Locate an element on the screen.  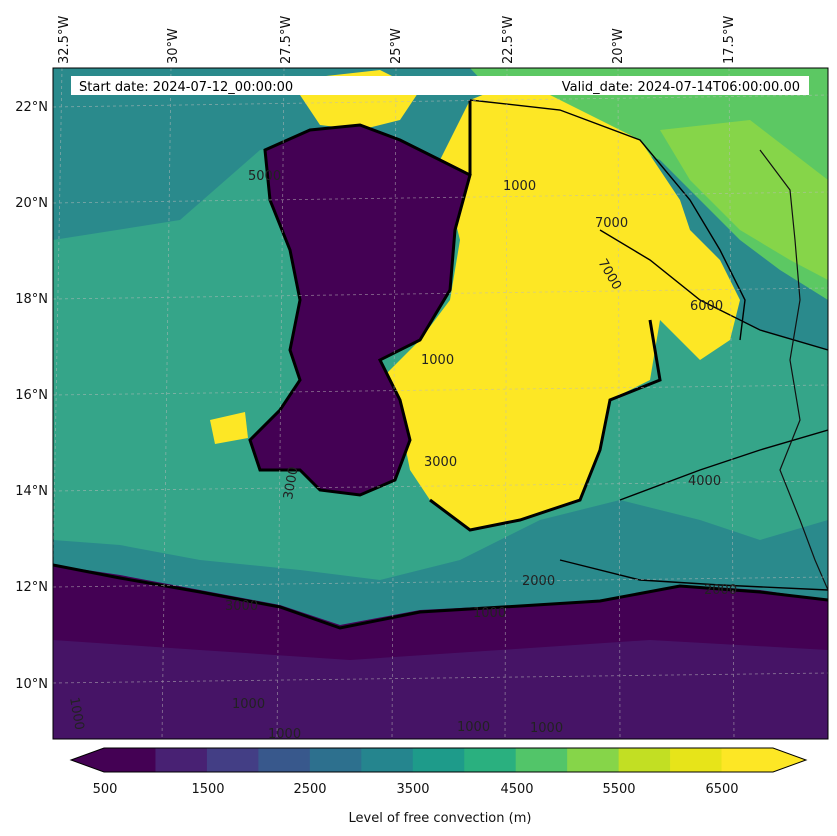
lon-tick-label: 27.5°W is located at coordinates (286, 40).